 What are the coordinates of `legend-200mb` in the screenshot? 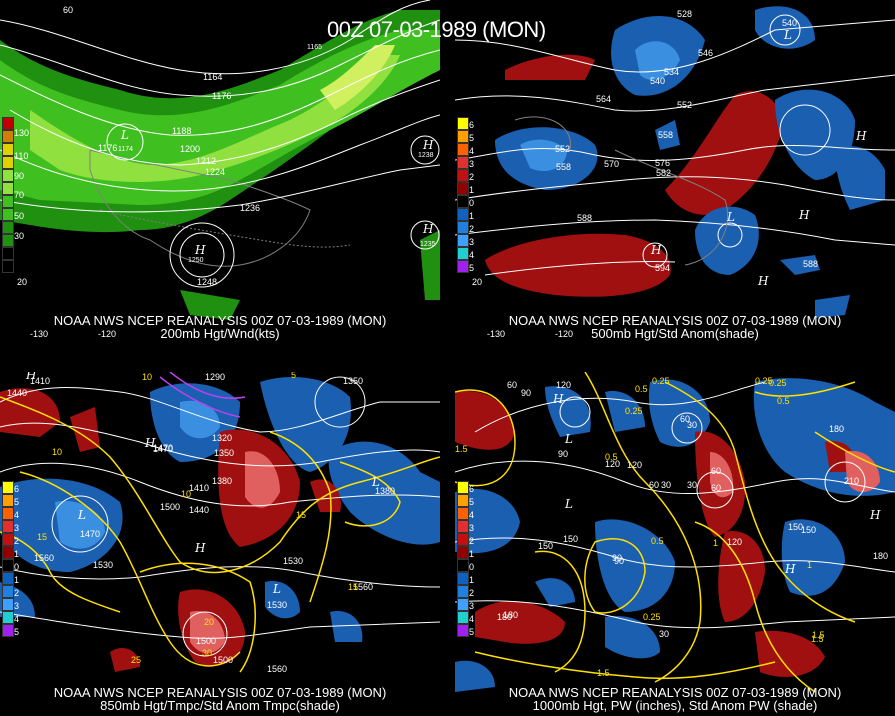 It's located at (8, 195).